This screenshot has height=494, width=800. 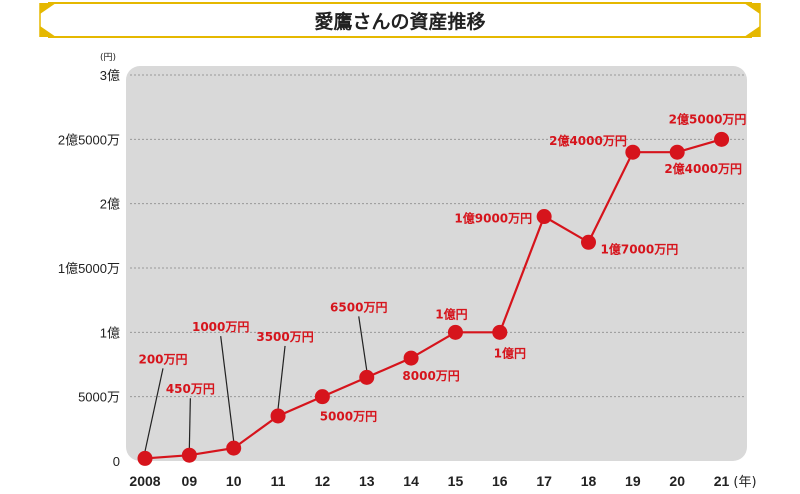 I want to click on x-tick-label: 13, so click(x=367, y=481).